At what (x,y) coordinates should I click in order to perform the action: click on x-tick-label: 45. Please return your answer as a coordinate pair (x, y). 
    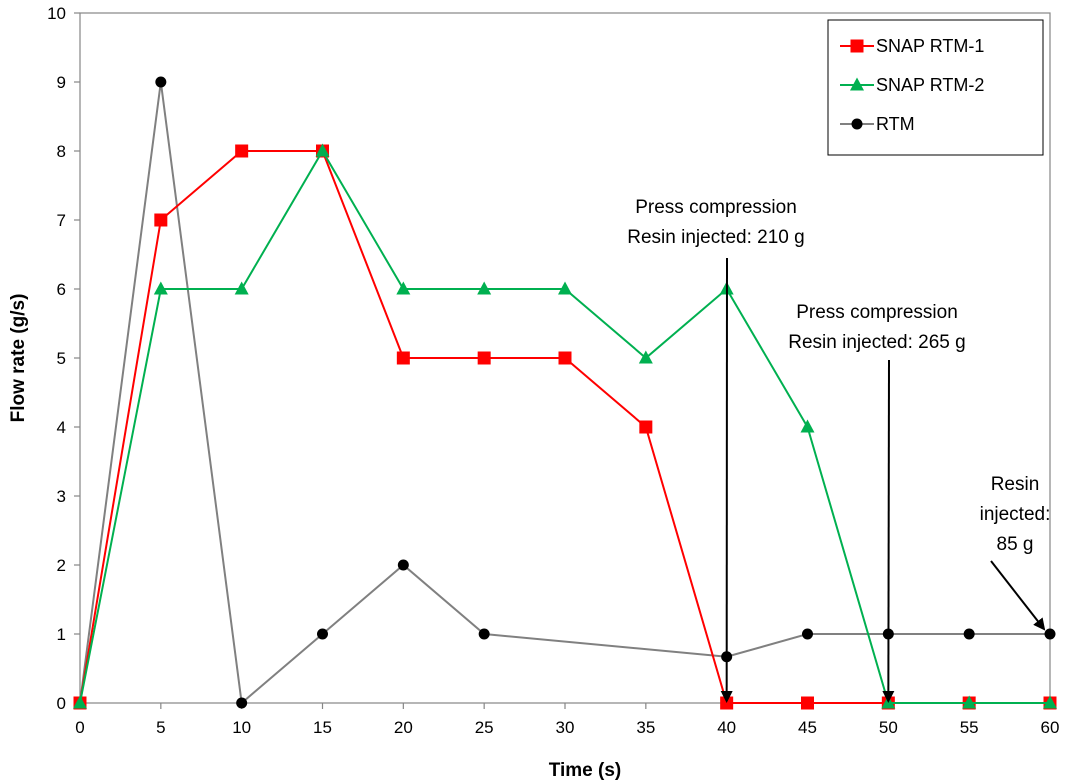
    Looking at the image, I should click on (807, 727).